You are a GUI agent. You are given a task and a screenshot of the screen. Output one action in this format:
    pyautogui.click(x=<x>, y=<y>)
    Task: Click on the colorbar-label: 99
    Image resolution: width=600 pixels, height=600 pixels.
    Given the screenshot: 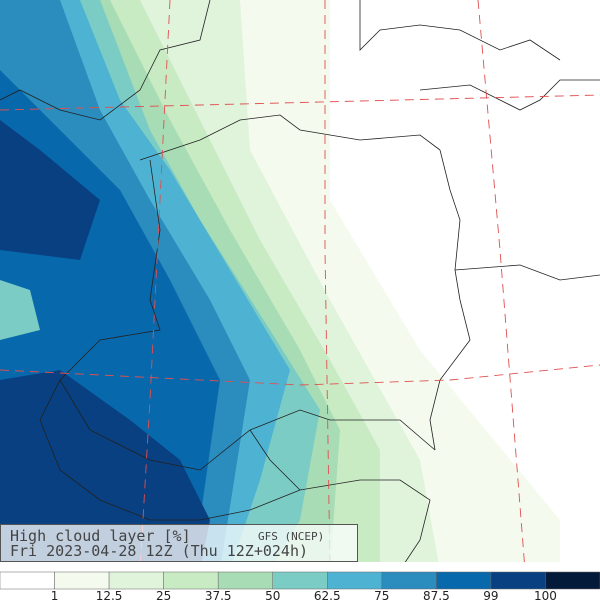 What is the action you would take?
    pyautogui.click(x=490, y=594)
    